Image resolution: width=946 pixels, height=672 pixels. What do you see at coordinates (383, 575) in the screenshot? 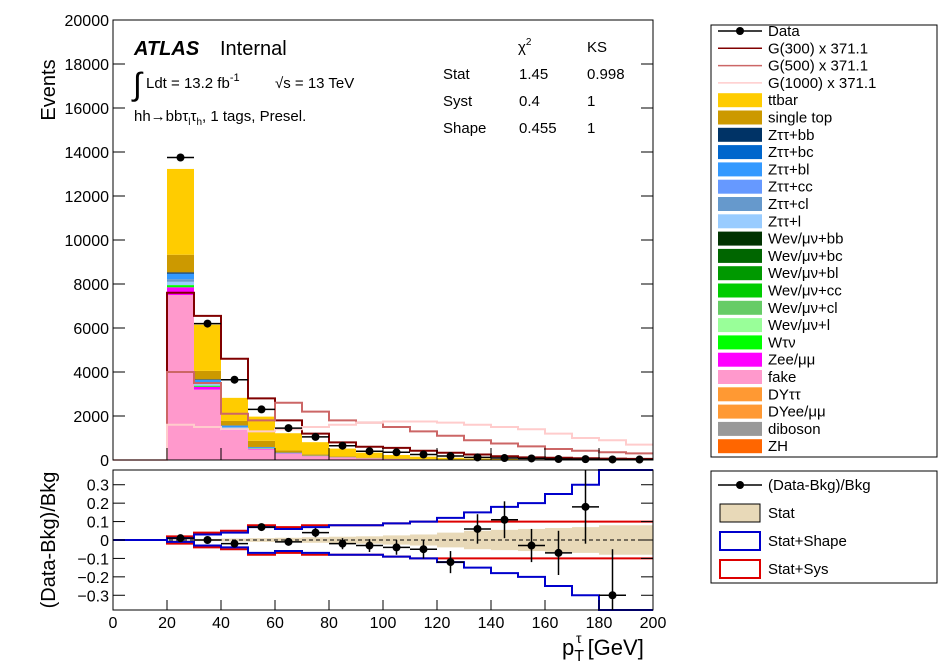
I see `stat-shape-band` at bounding box center [383, 575].